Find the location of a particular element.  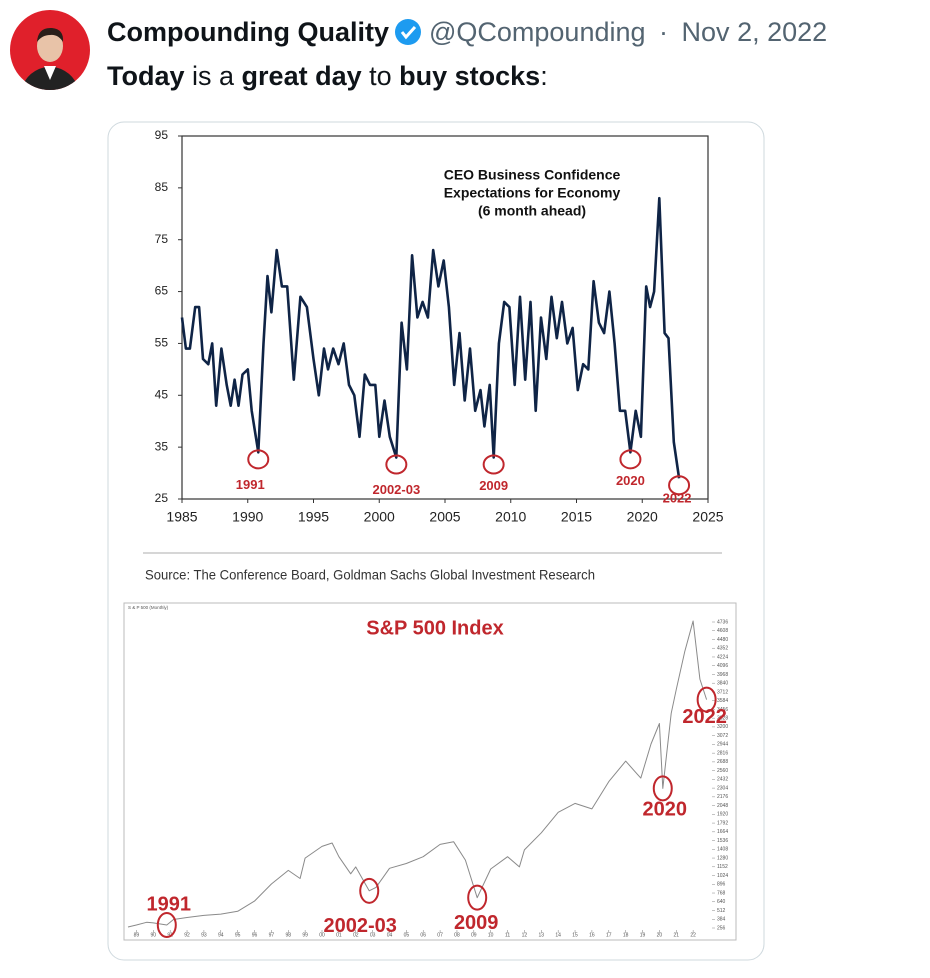

x-tick-label: 17 is located at coordinates (609, 935).